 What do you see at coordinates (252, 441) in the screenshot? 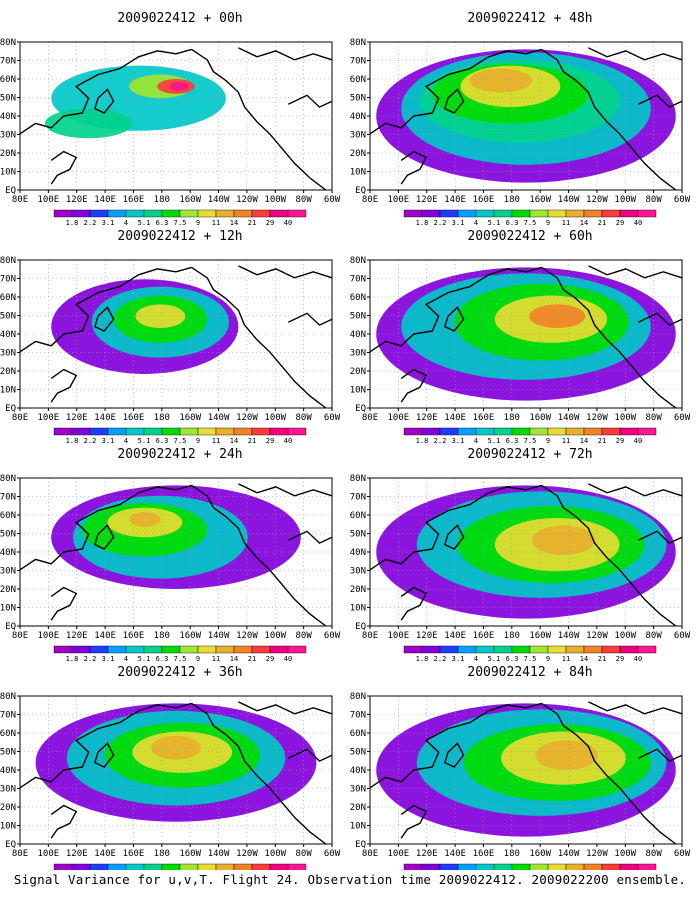
I see `colorbar-label: 21` at bounding box center [252, 441].